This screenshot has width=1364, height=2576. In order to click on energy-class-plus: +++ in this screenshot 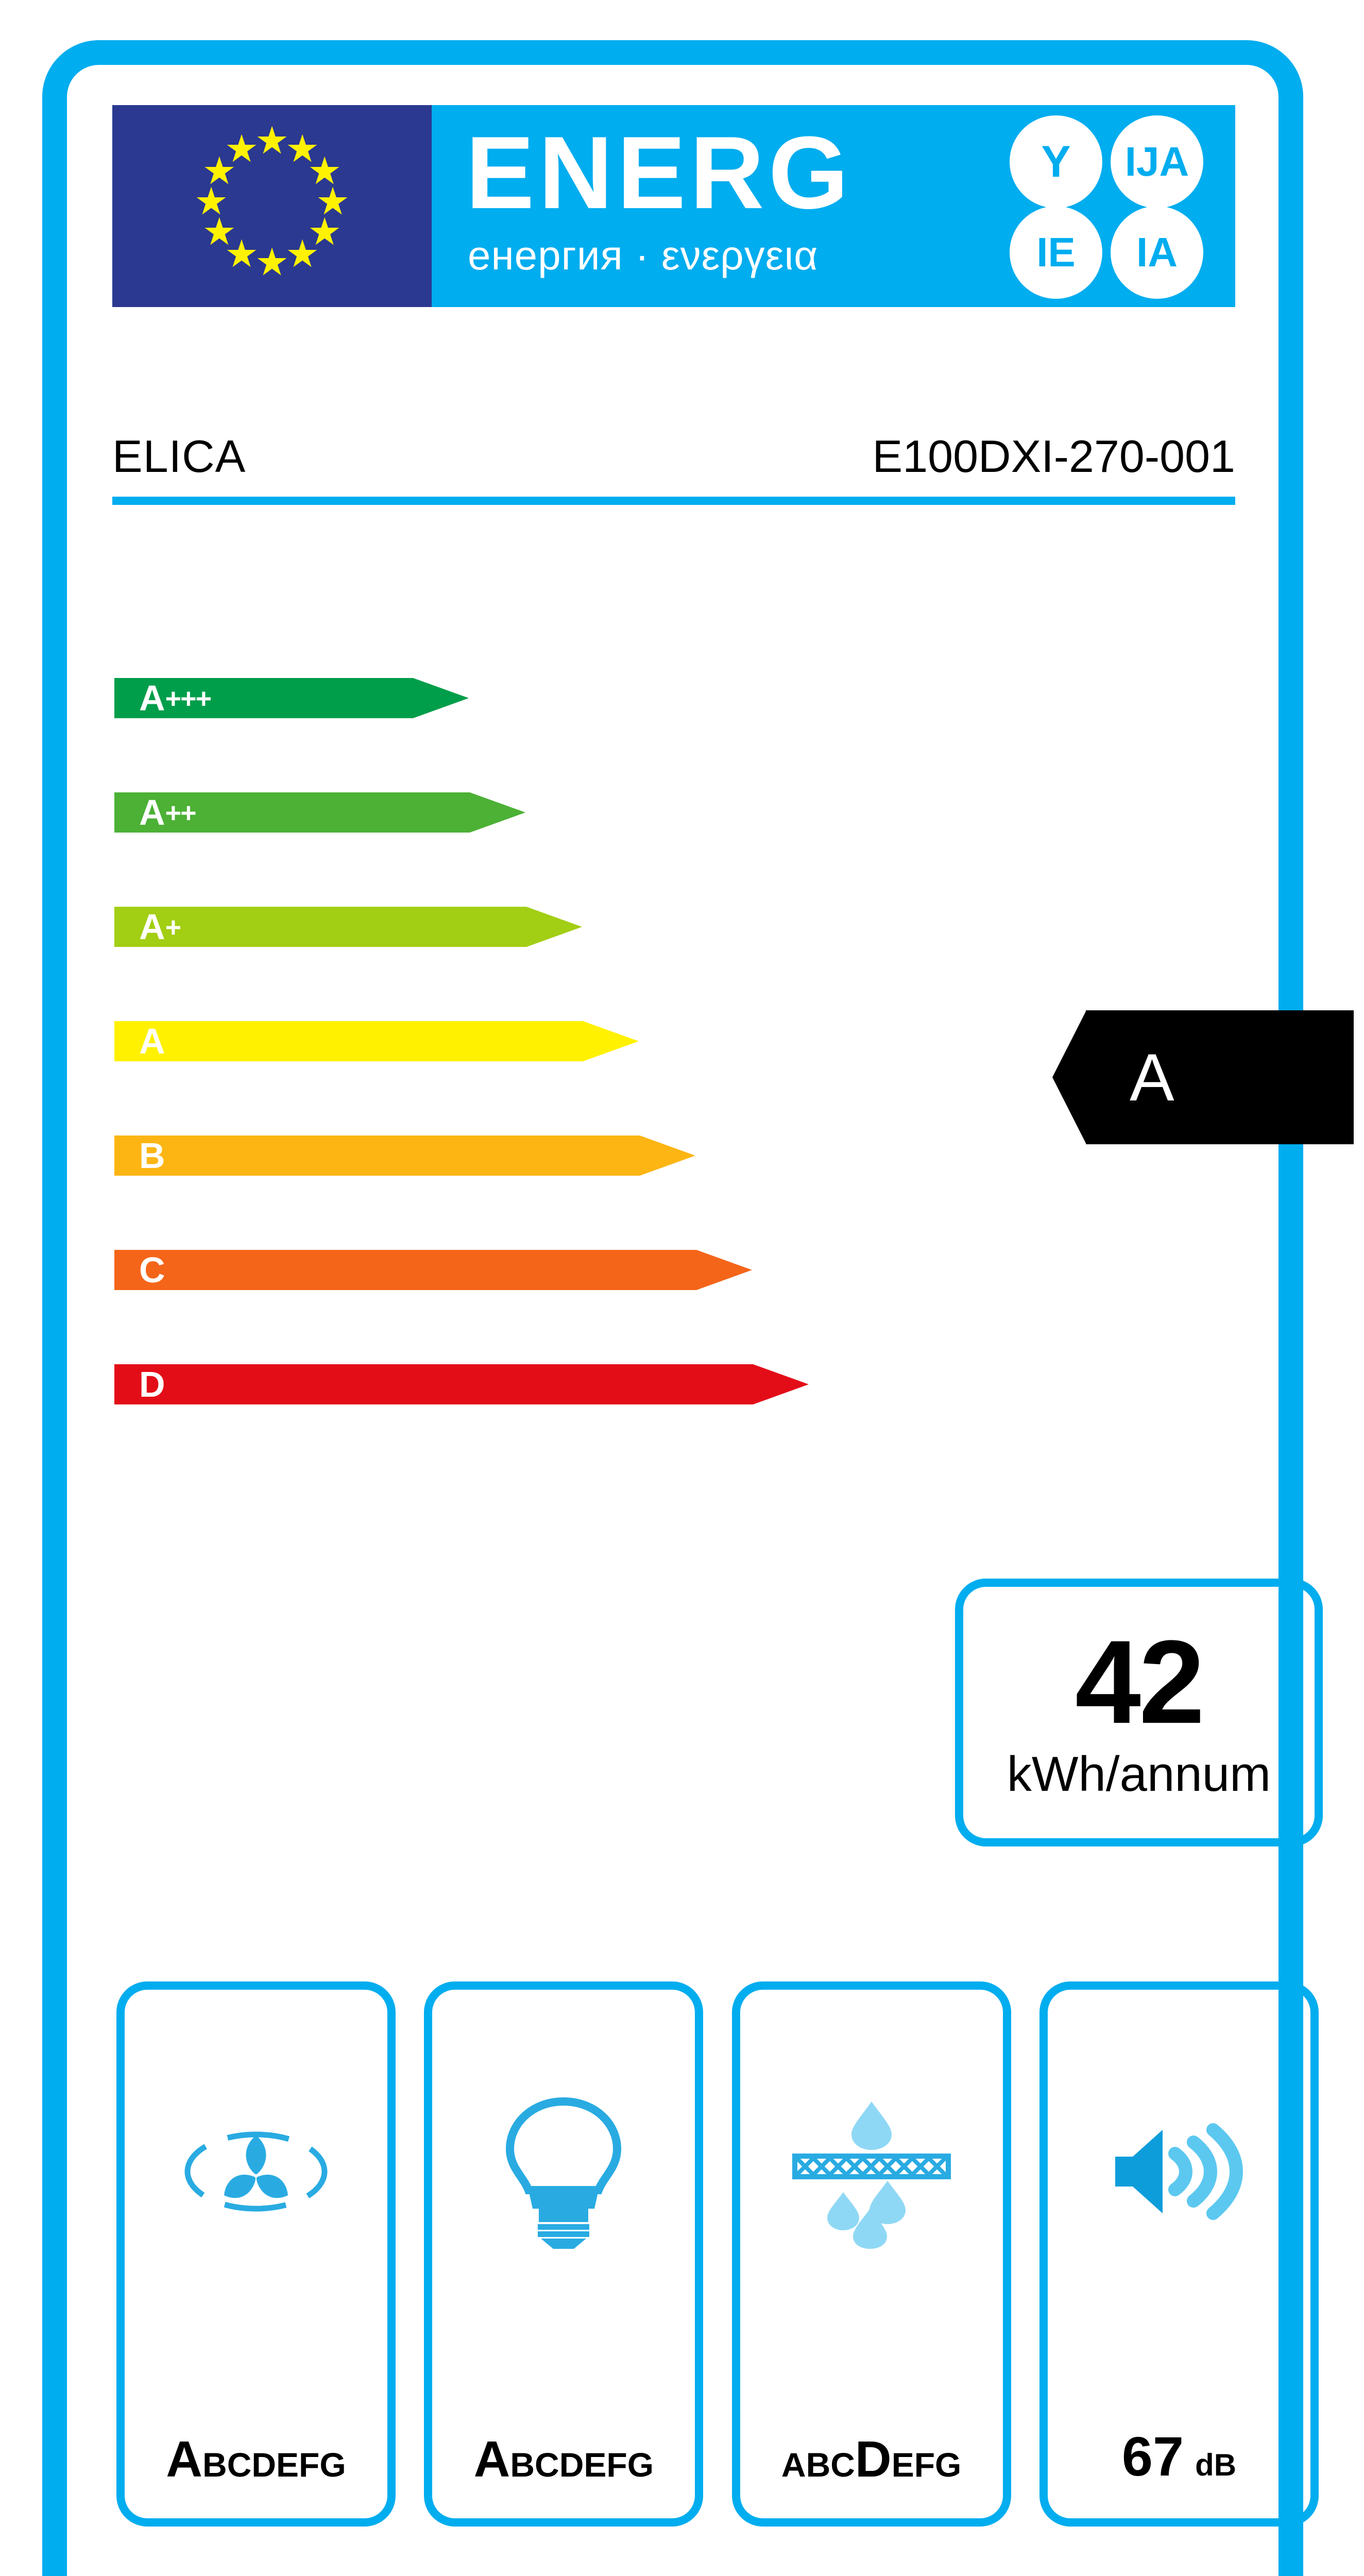, I will do `click(188, 698)`.